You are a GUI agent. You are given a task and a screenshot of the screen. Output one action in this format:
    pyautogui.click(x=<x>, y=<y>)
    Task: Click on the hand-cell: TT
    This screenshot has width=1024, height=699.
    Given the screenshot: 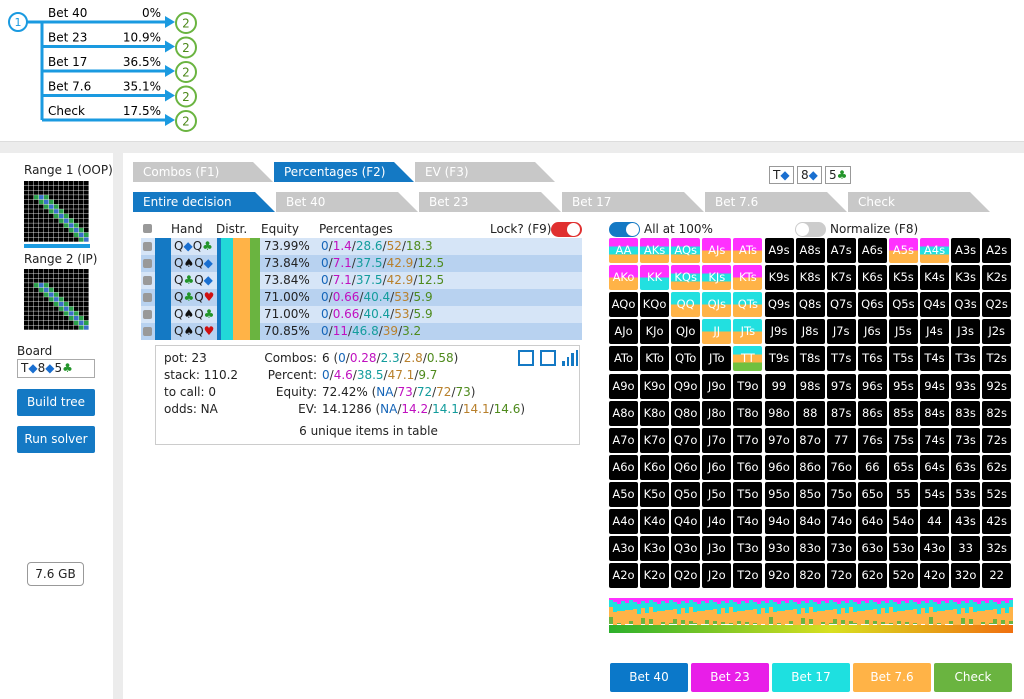 What is the action you would take?
    pyautogui.click(x=748, y=359)
    